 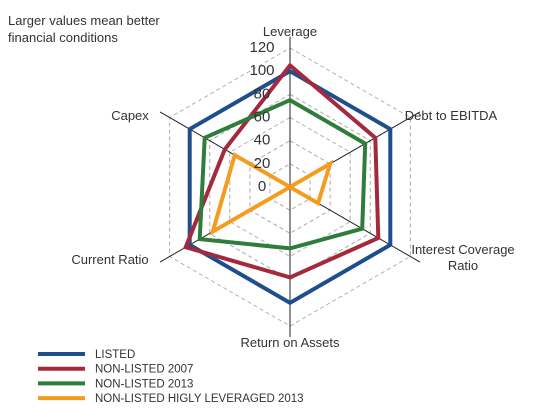 What do you see at coordinates (144, 370) in the screenshot?
I see `legend-label: NON-LISTED 2007` at bounding box center [144, 370].